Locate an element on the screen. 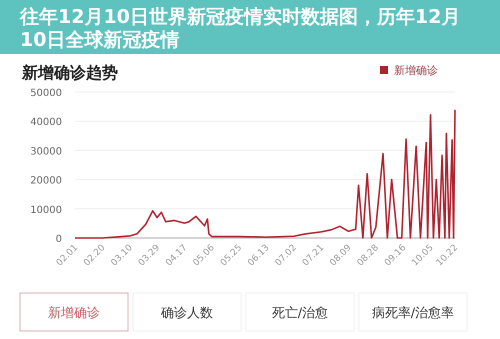  legend-label: 新增确诊 is located at coordinates (416, 70).